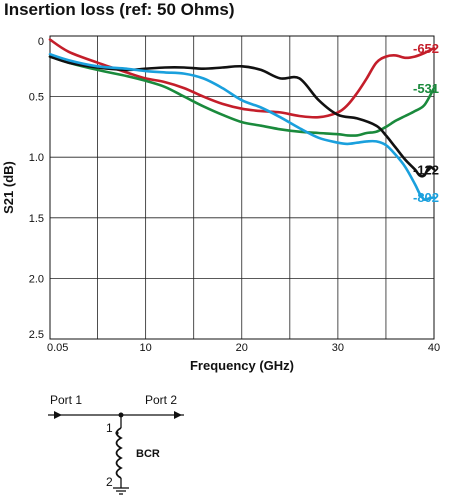  I want to click on pin-1-label: 1, so click(109, 428).